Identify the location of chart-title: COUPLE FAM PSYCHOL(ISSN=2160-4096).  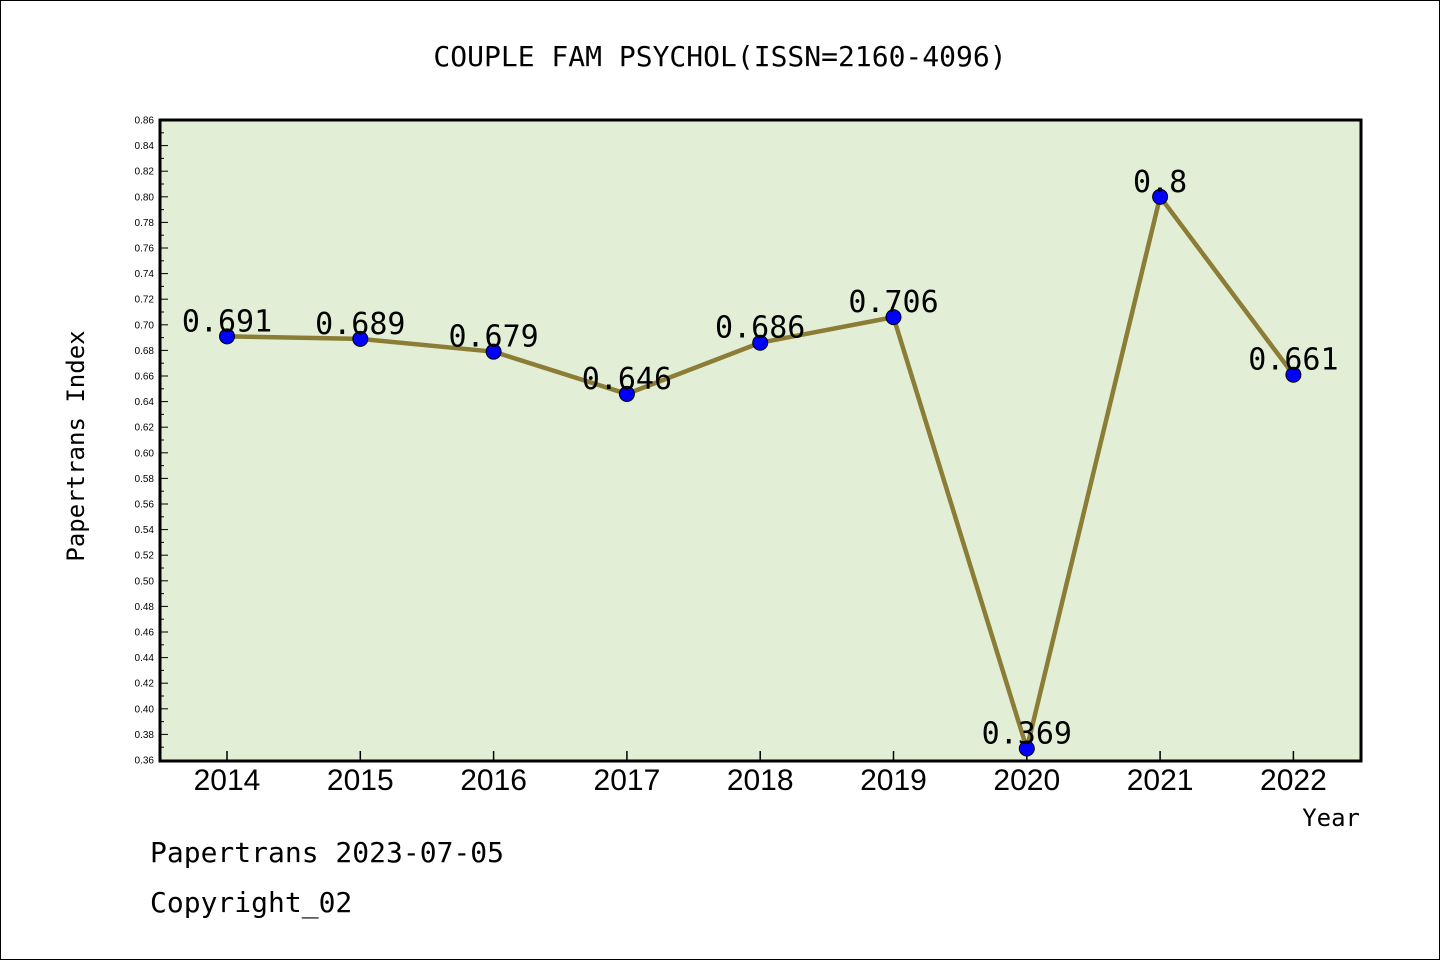
(719, 56).